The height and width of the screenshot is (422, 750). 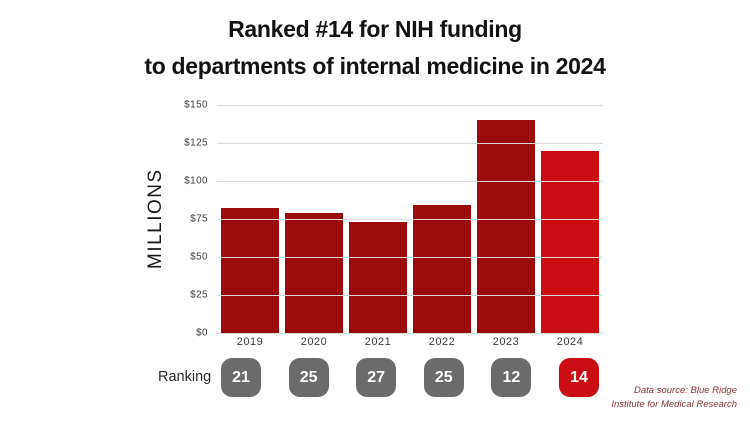 What do you see at coordinates (410, 377) in the screenshot?
I see `ranking-badges: 21 25 27 25 12 14` at bounding box center [410, 377].